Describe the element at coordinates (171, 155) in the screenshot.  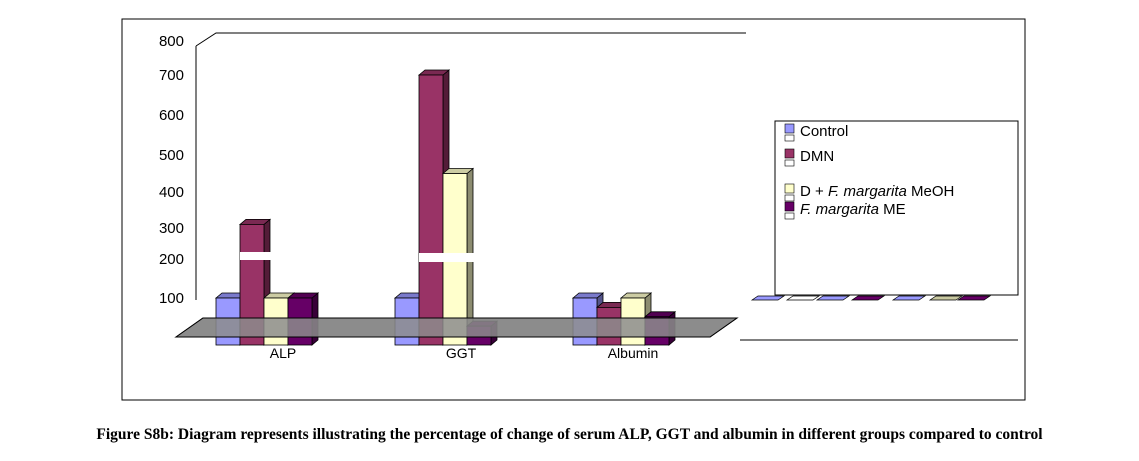
I see `y-tick-label: 500` at that location.